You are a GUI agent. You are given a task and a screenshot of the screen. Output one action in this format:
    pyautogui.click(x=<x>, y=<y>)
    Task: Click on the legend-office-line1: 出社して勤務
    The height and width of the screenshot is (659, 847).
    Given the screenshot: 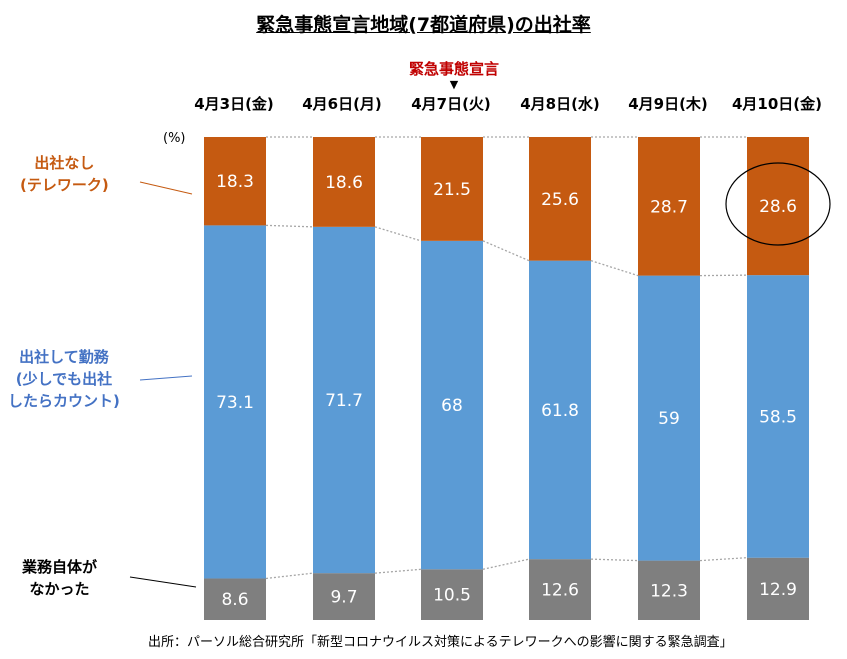 What is the action you would take?
    pyautogui.click(x=64, y=357)
    